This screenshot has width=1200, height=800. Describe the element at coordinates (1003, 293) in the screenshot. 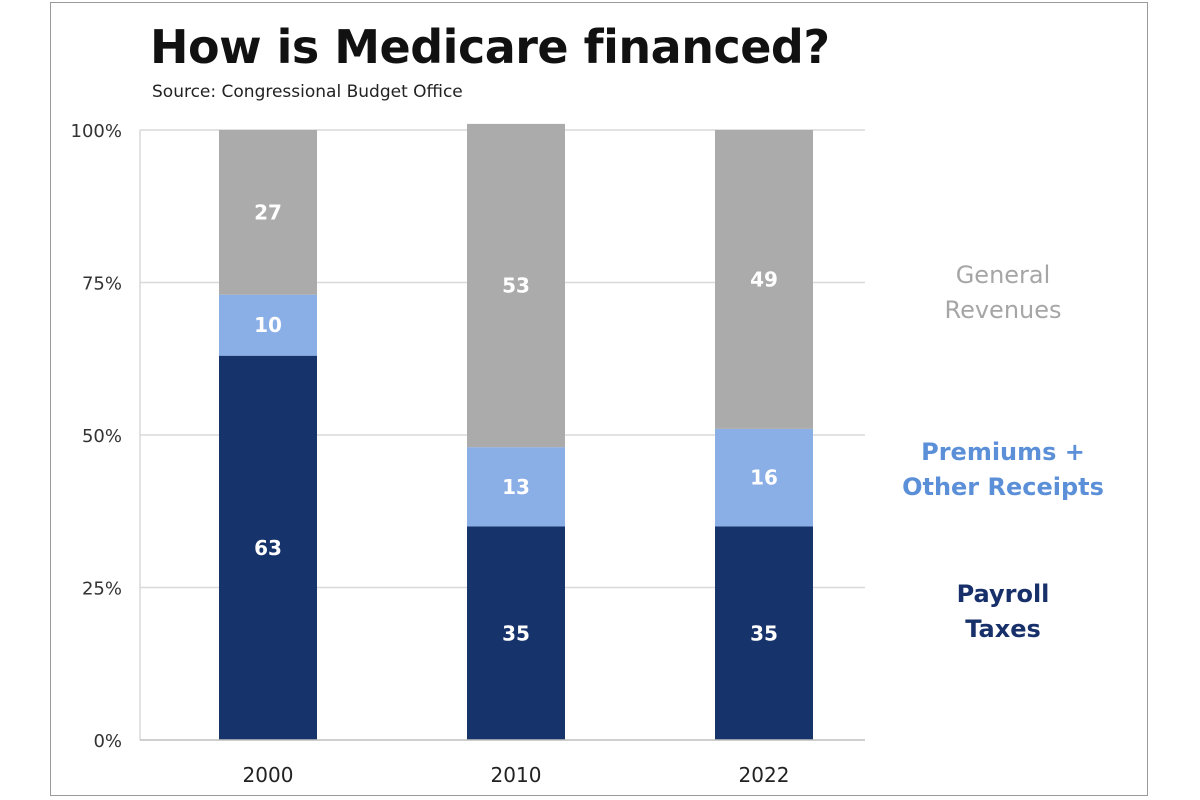

I see `legend-general-revenues: General Revenues` at that location.